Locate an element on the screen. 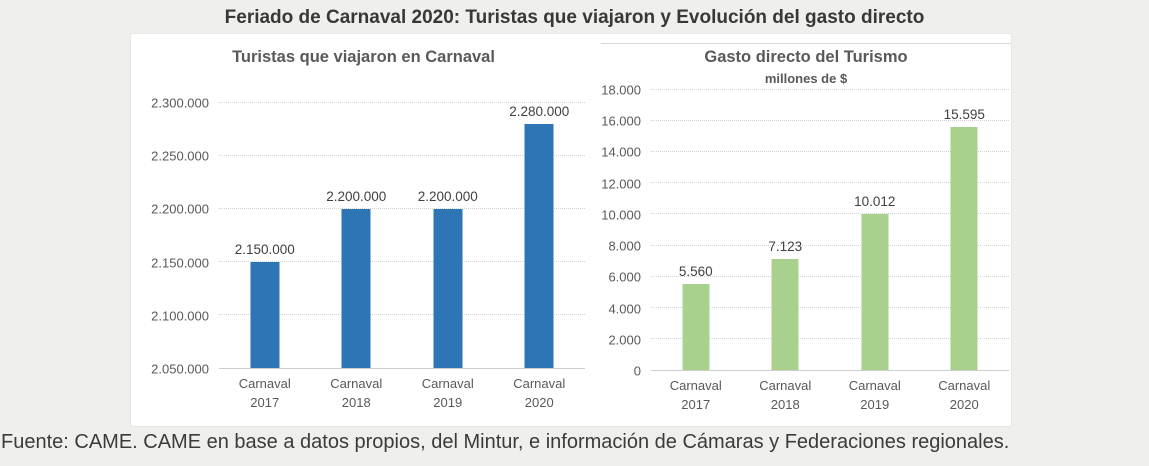  y-tick-label: 12.000 is located at coordinates (621, 184).